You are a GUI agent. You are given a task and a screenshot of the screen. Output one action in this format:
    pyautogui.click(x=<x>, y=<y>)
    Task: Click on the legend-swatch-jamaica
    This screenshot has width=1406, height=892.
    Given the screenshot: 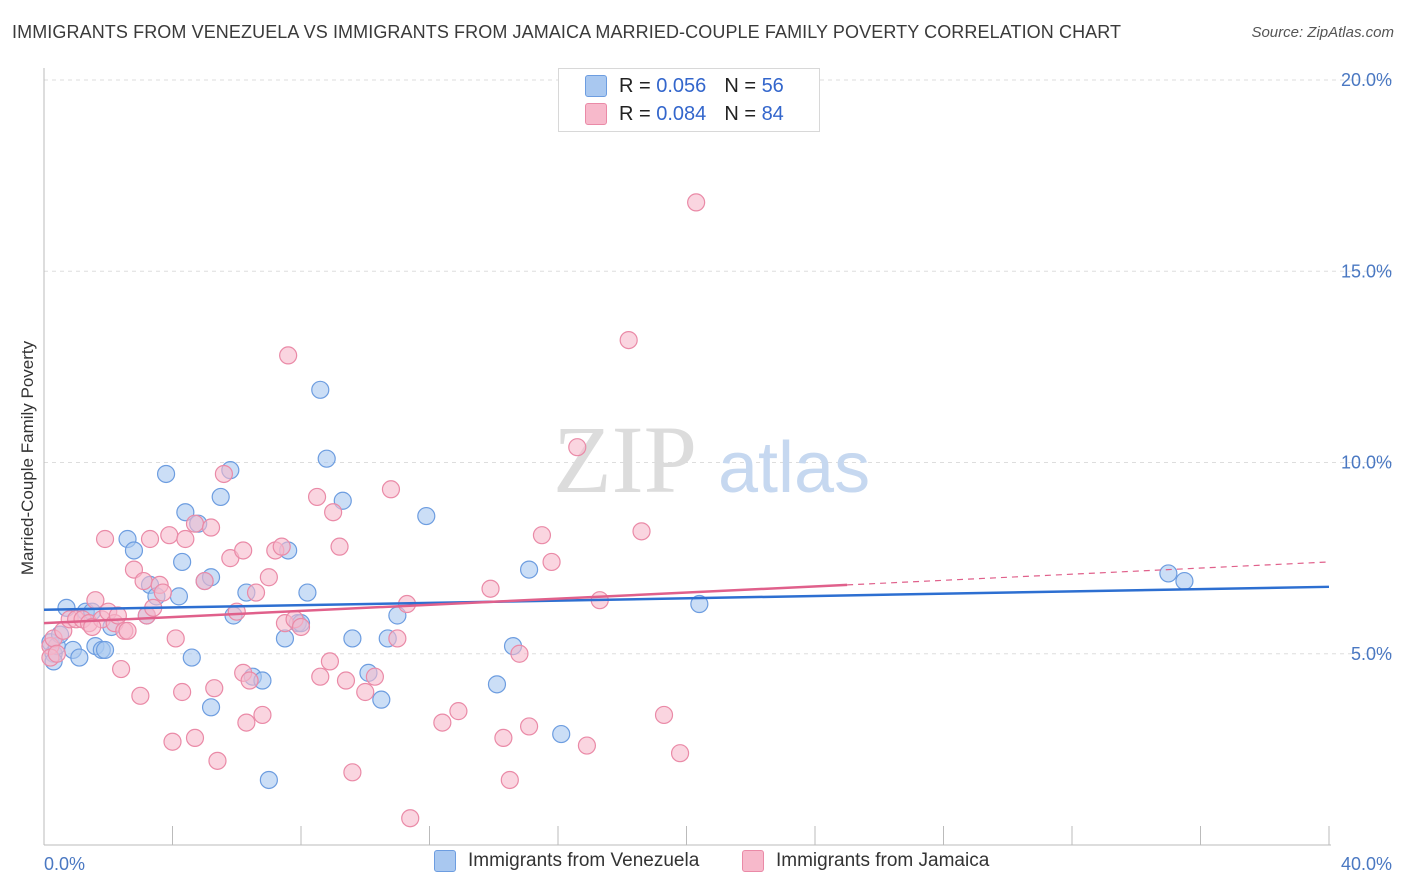 What is the action you would take?
    pyautogui.click(x=596, y=114)
    